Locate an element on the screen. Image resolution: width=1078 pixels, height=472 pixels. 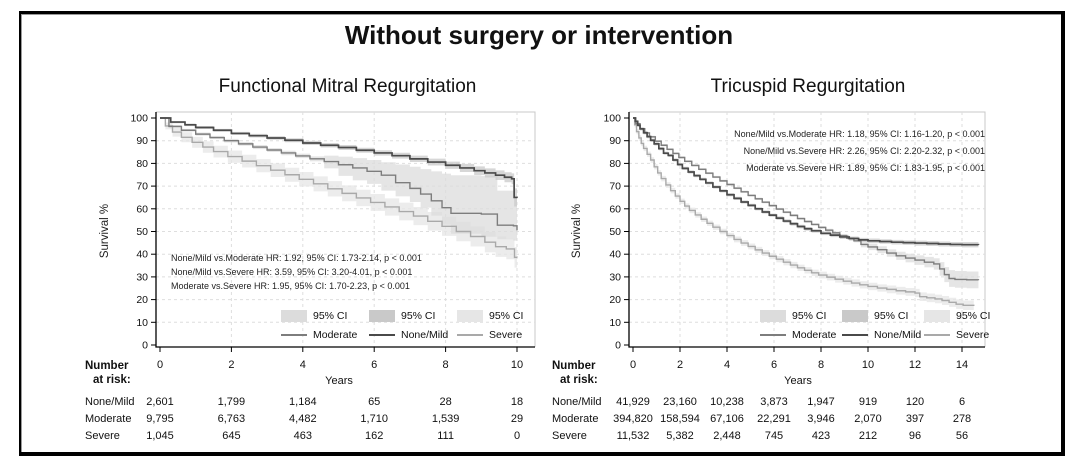
risk-value: 2,448 is located at coordinates (727, 436).